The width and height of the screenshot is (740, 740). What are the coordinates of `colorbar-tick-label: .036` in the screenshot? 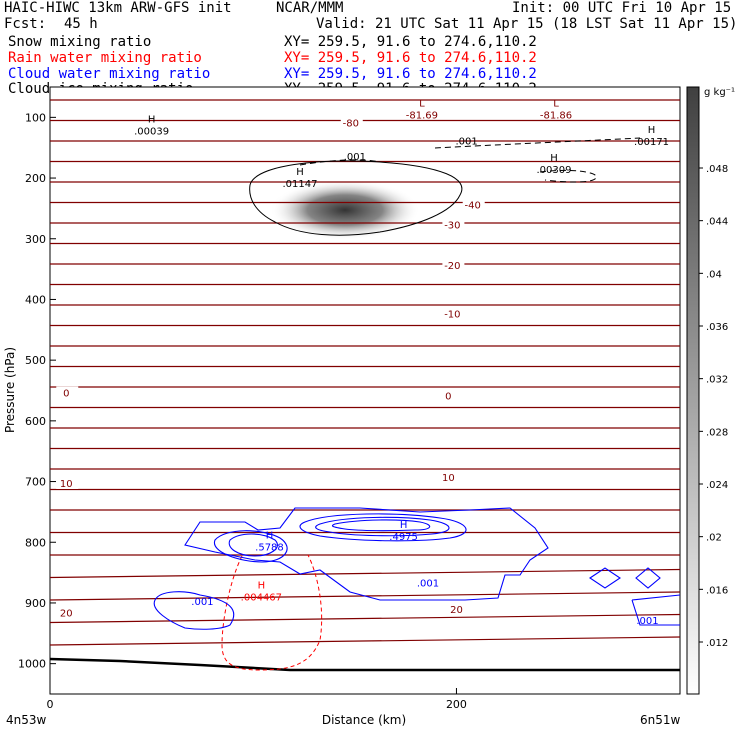 It's located at (717, 327).